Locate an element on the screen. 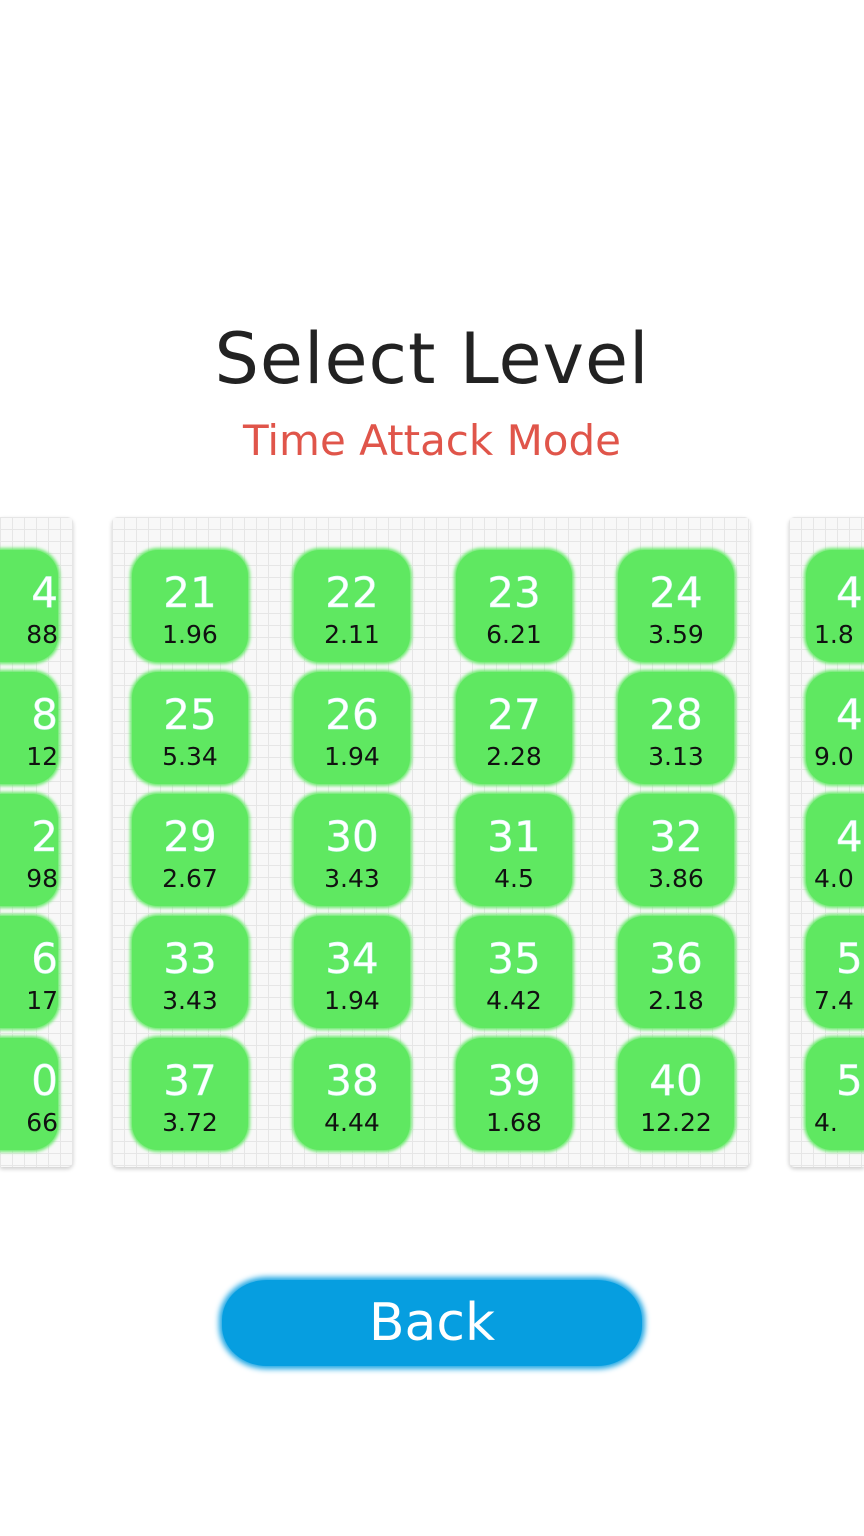 The width and height of the screenshot is (864, 1536). best-time: 12 is located at coordinates (42, 756).